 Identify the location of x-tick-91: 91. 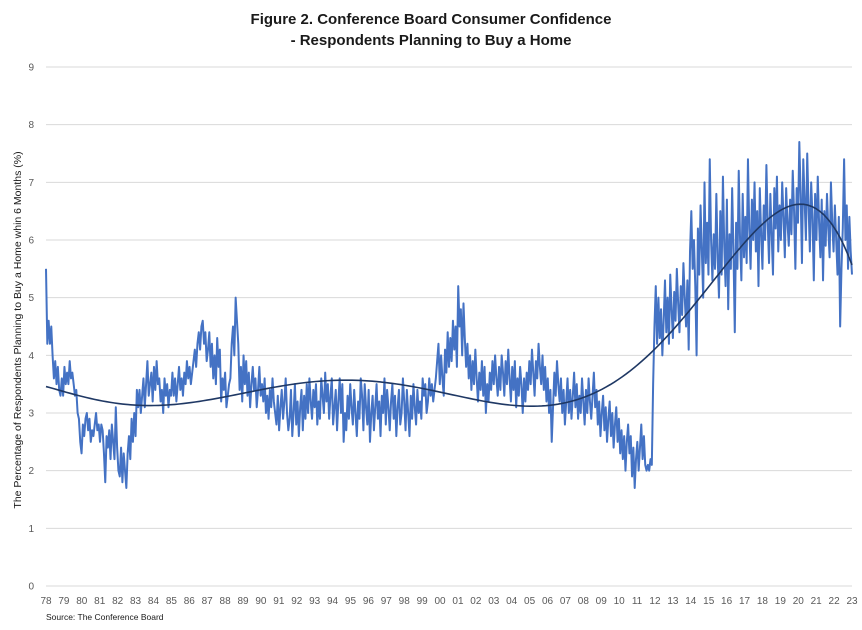
(279, 601).